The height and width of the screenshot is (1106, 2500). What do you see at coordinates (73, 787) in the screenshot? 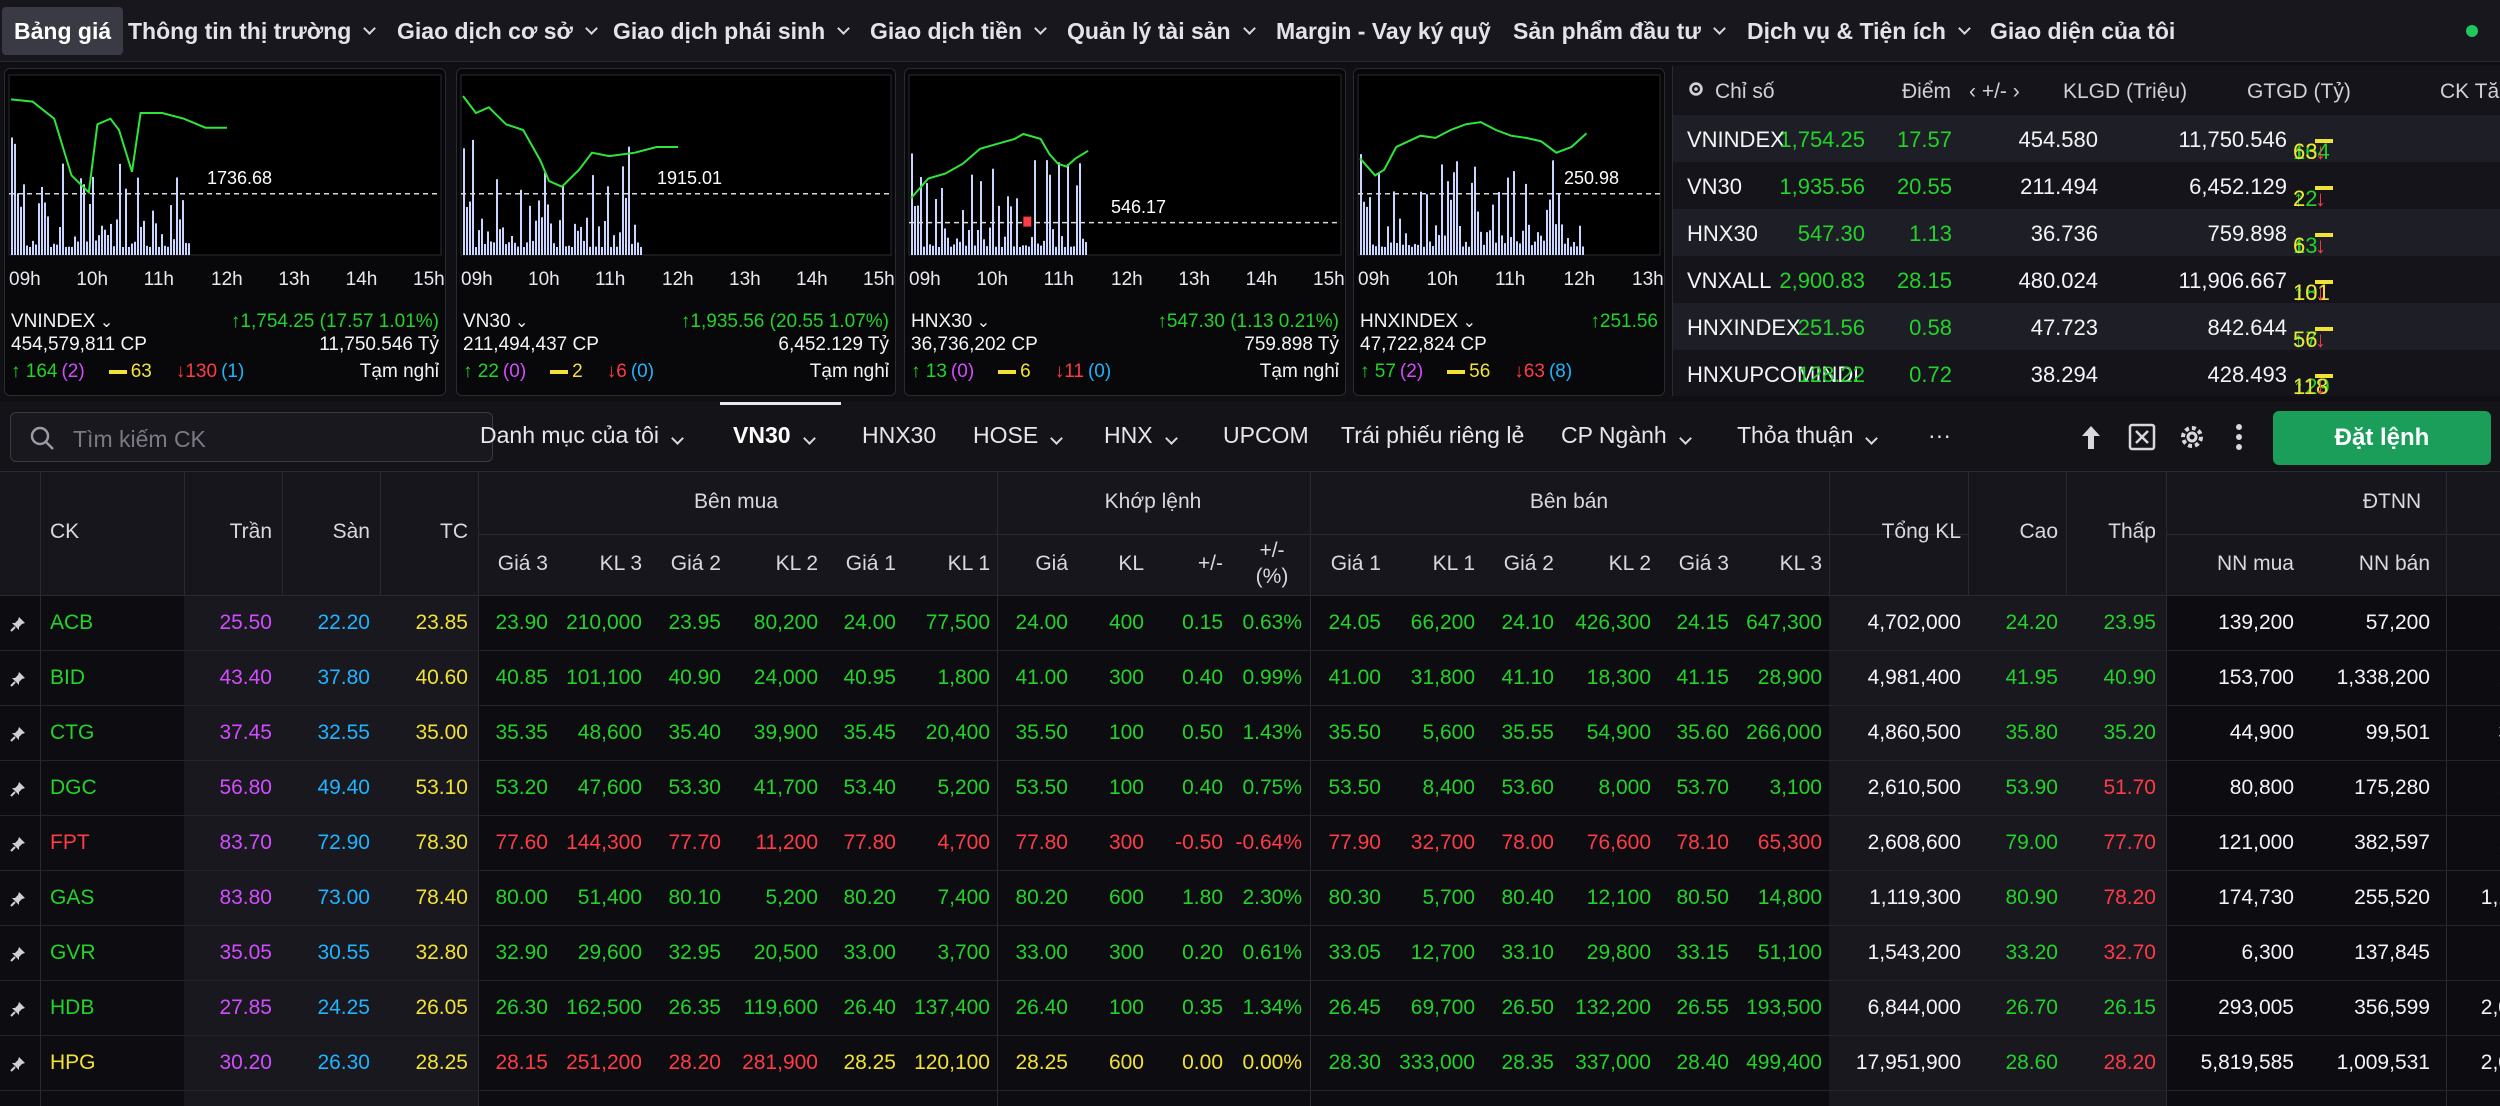
I see `cell-ck: DGC` at bounding box center [73, 787].